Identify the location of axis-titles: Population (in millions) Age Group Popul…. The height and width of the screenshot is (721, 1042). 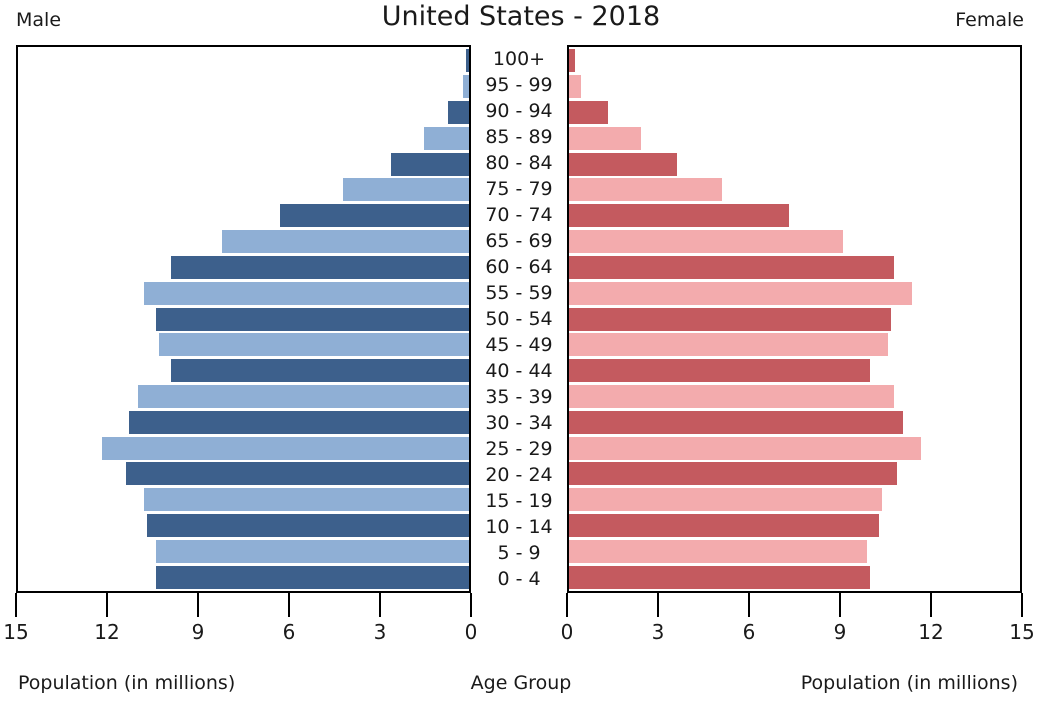
(521, 687).